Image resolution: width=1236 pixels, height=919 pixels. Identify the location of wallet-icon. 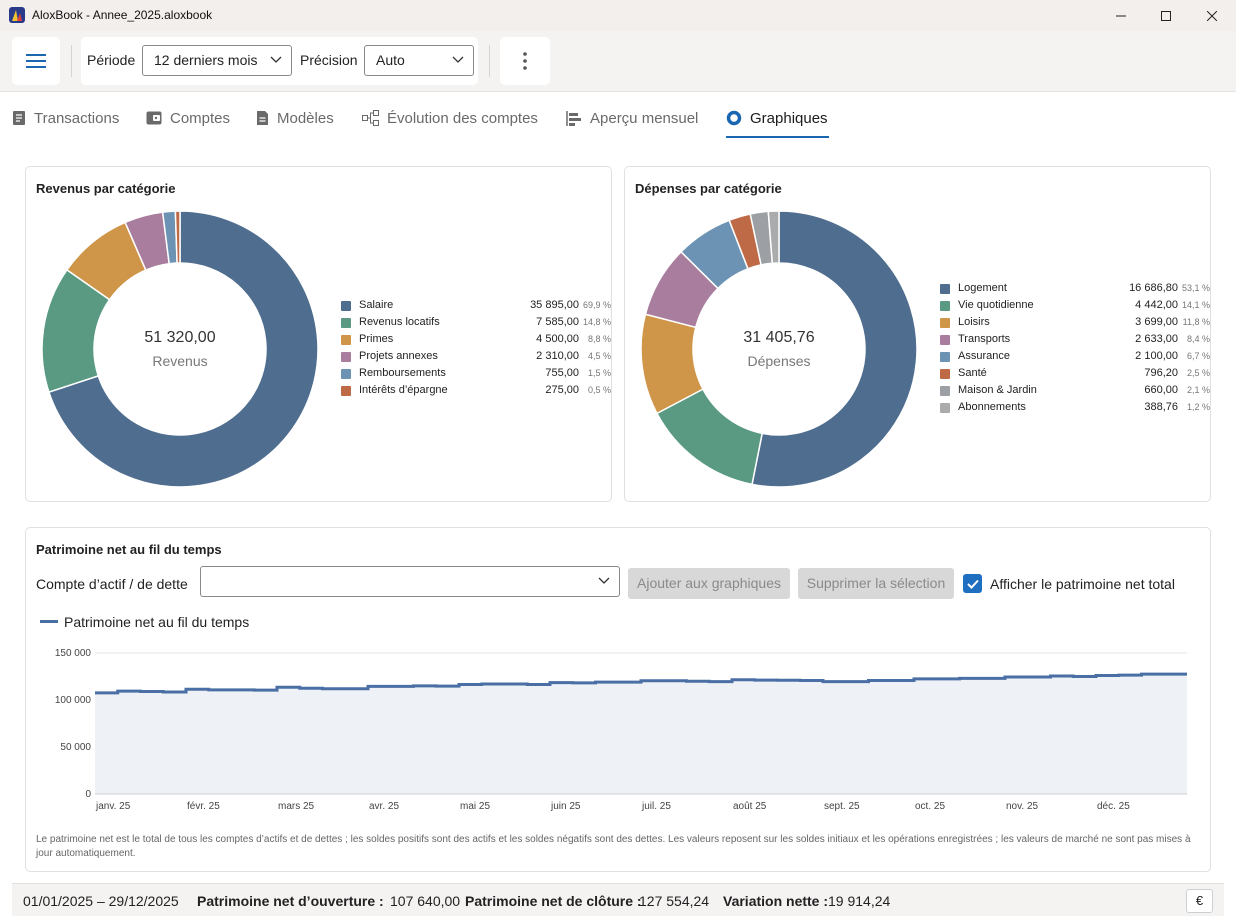
(154, 118).